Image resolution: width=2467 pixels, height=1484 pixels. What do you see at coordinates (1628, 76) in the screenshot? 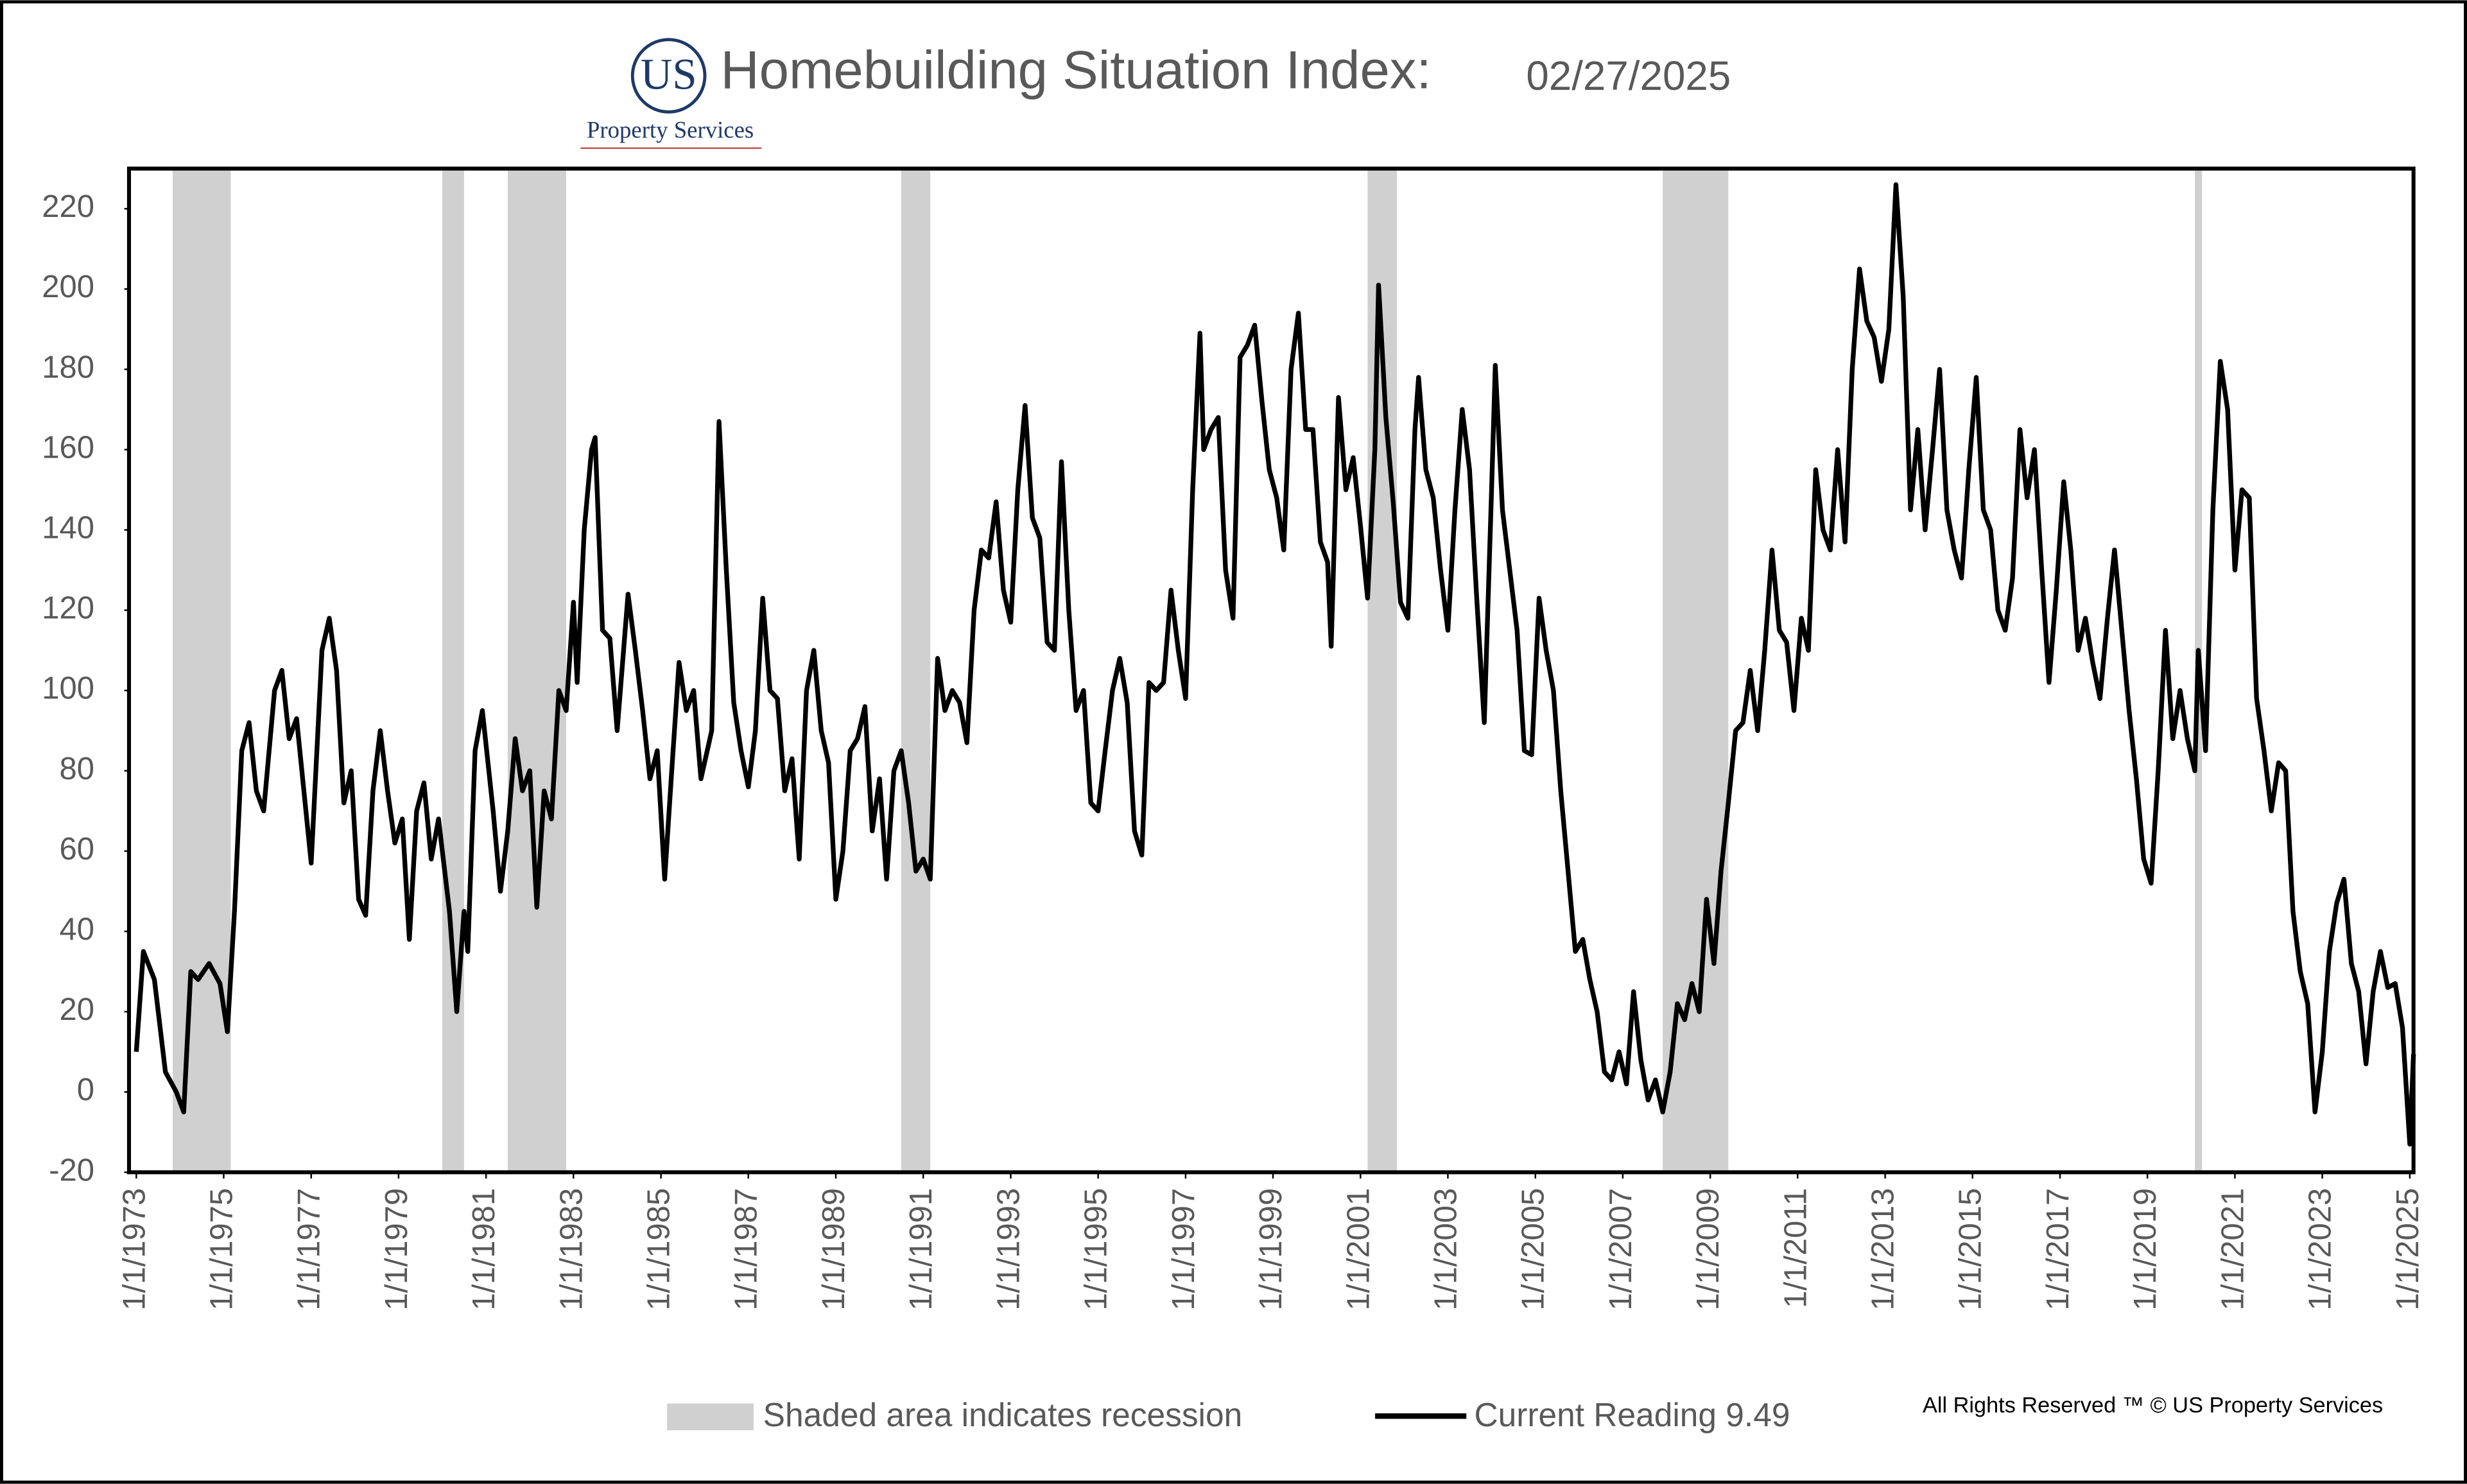
I see `chart-subtitle: 02/27/2025` at bounding box center [1628, 76].